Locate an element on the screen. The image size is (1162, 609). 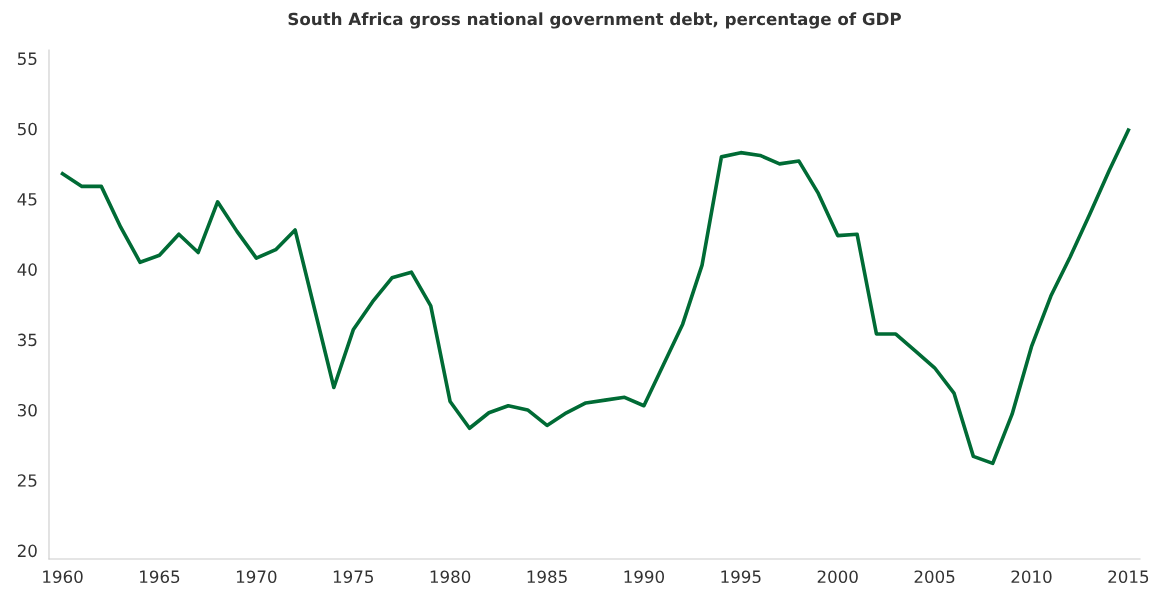
y-tick-label: 35 is located at coordinates (27, 340).